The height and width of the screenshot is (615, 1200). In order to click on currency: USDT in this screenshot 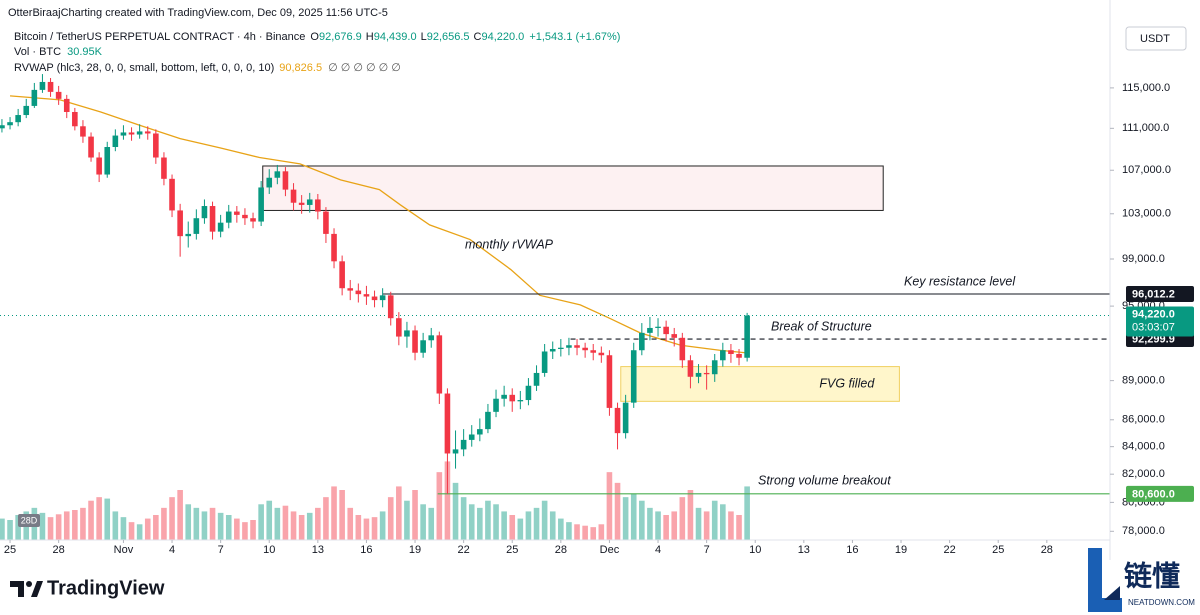, I will do `click(1155, 39)`.